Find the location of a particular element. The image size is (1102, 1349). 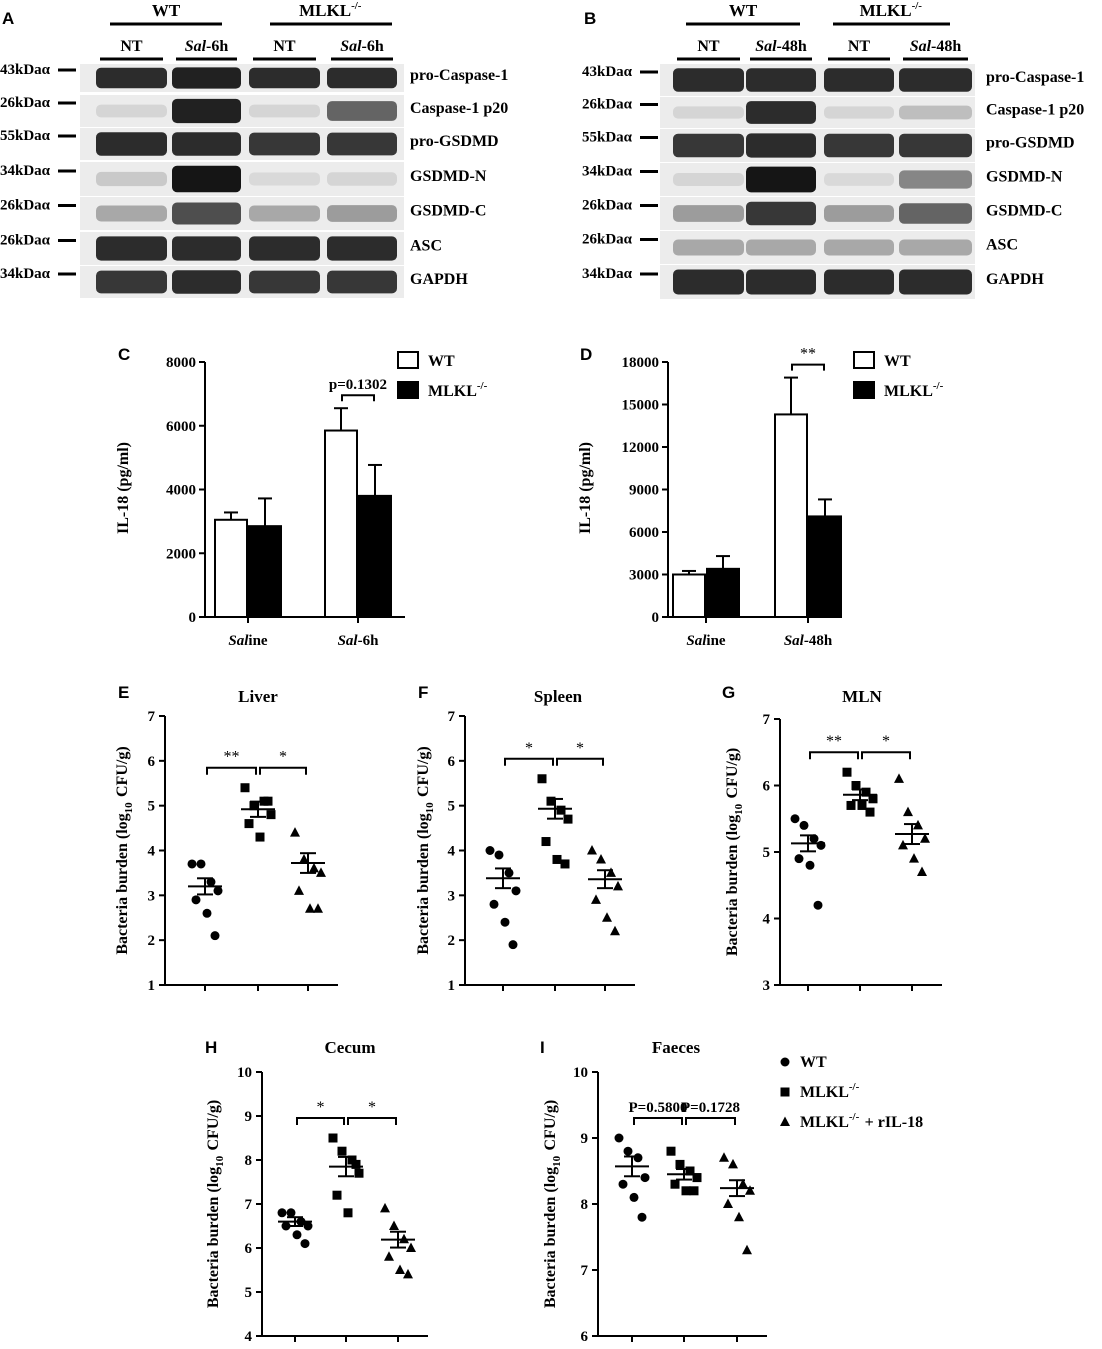

blot-row: 55kDaα pro-GSDMD is located at coordinates (249, 144).